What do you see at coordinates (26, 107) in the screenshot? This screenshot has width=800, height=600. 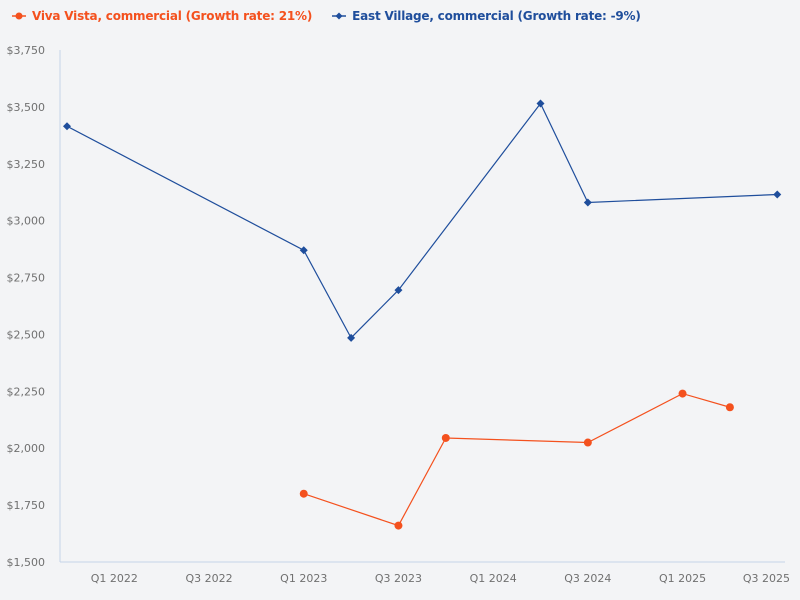 I see `y-tick-label: $3,500` at bounding box center [26, 107].